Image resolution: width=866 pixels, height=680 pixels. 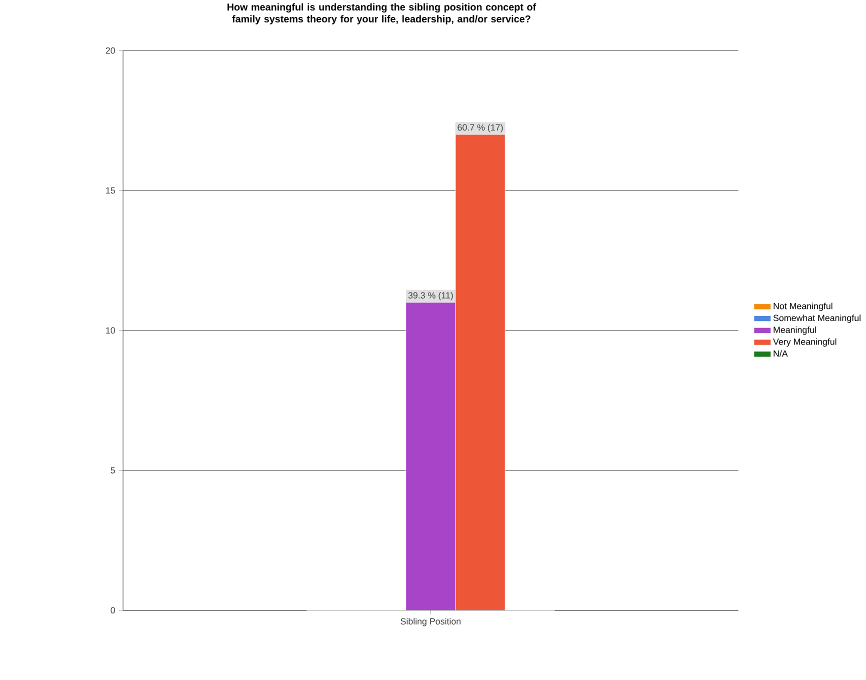 What do you see at coordinates (480, 128) in the screenshot?
I see `data-label: 60.7 % (17)` at bounding box center [480, 128].